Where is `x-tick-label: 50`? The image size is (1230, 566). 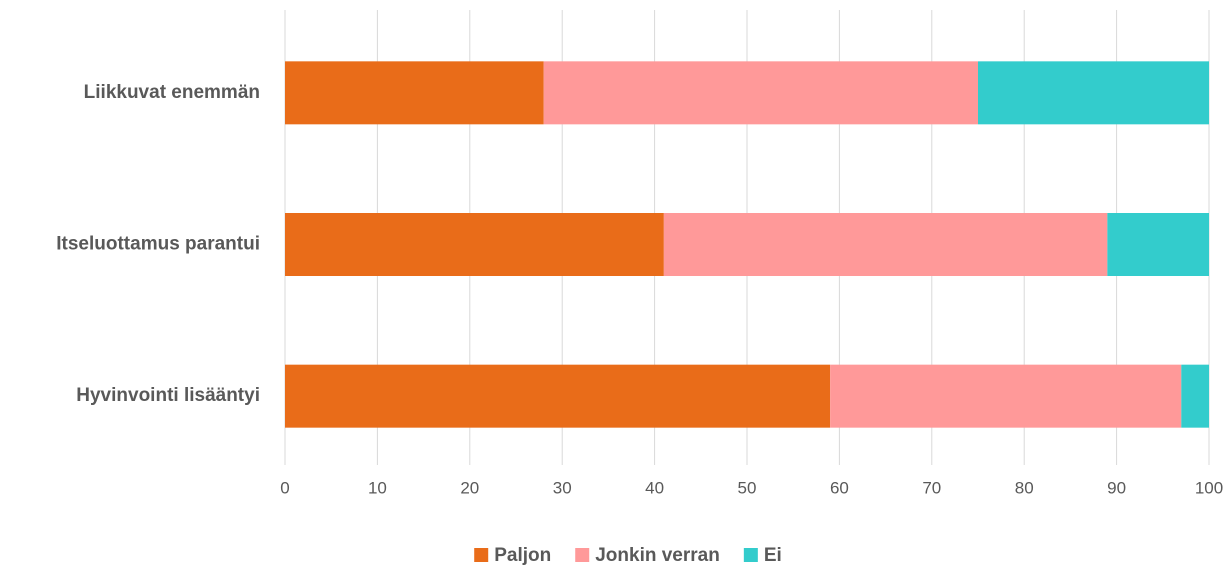
x-tick-label: 50 is located at coordinates (747, 487).